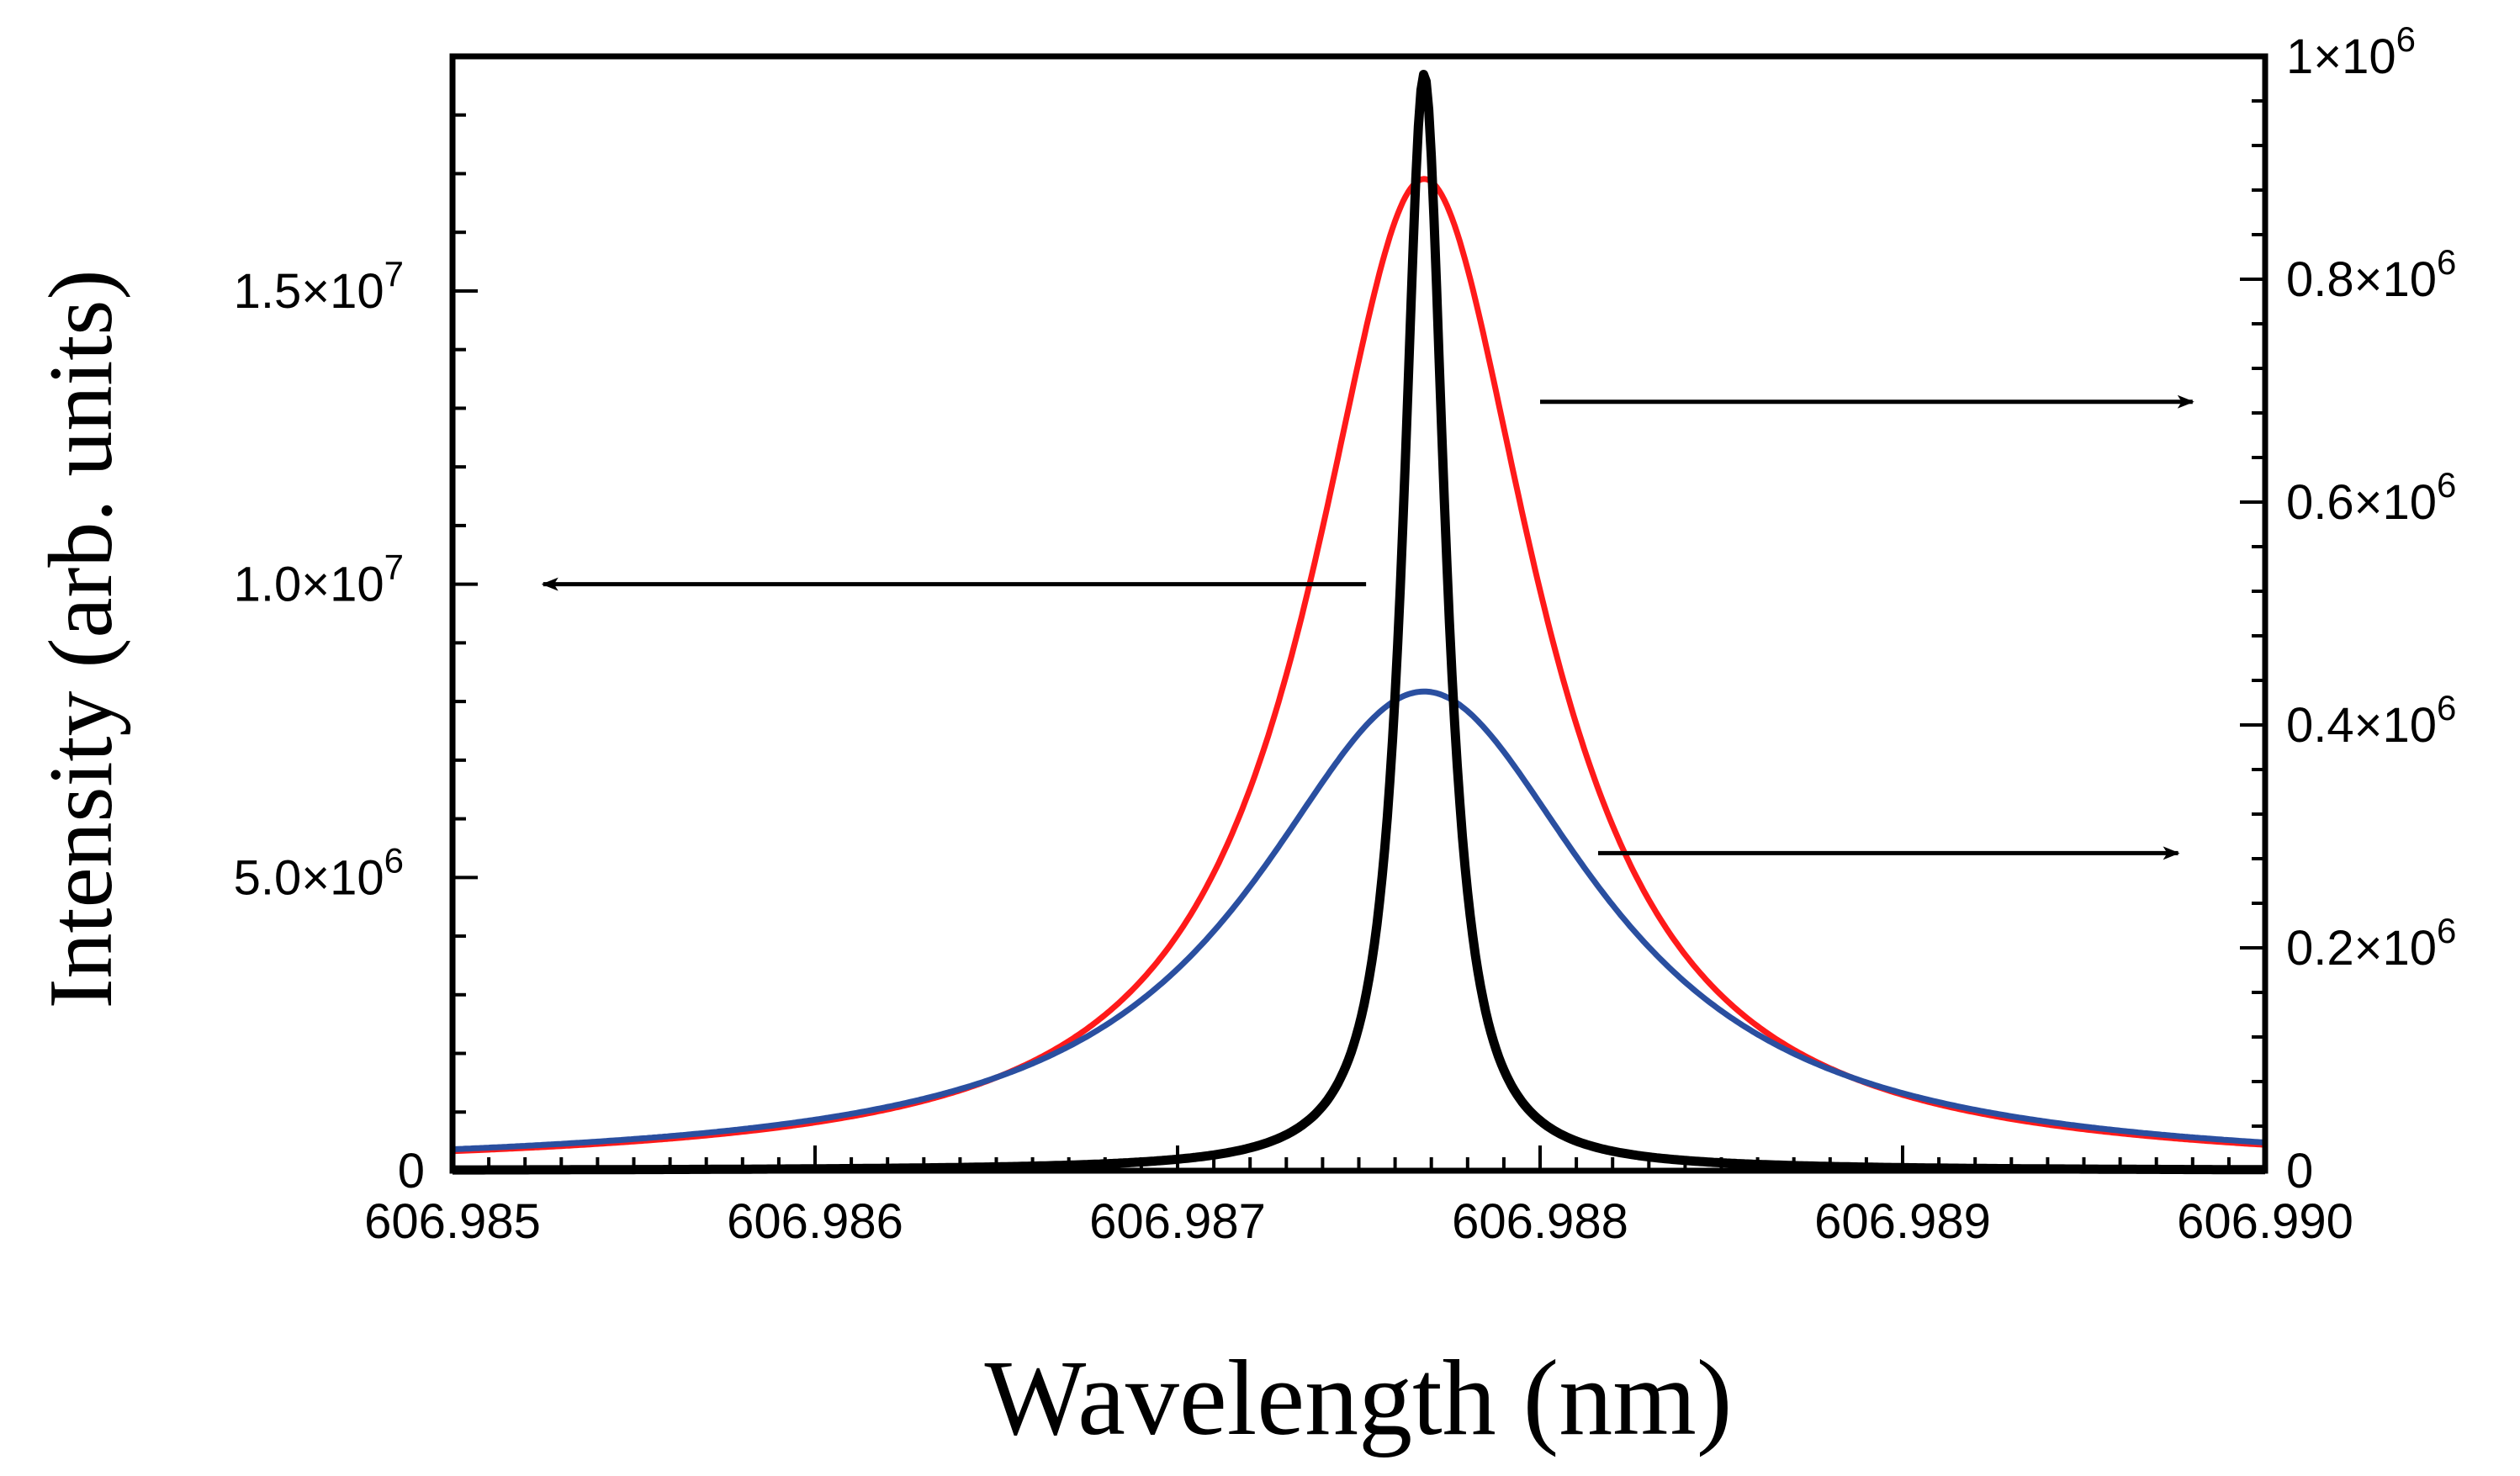  What do you see at coordinates (319, 286) in the screenshot?
I see `y-tick-label: 1.5×10⁷` at bounding box center [319, 286].